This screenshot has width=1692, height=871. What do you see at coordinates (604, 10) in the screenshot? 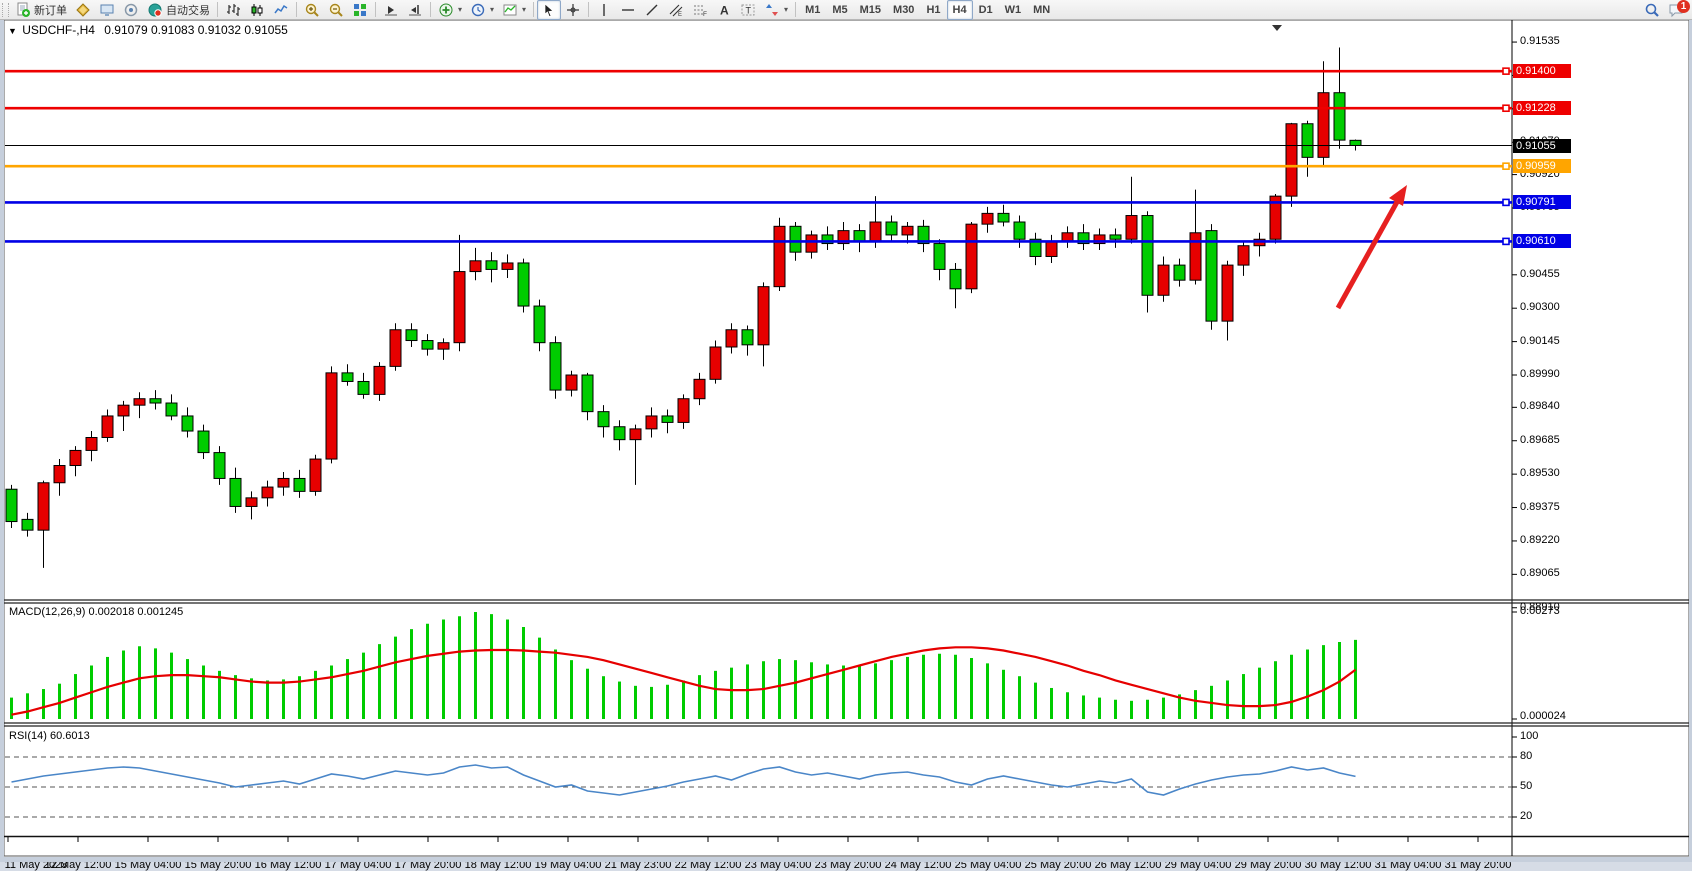
I see `vertical-line-button` at bounding box center [604, 10].